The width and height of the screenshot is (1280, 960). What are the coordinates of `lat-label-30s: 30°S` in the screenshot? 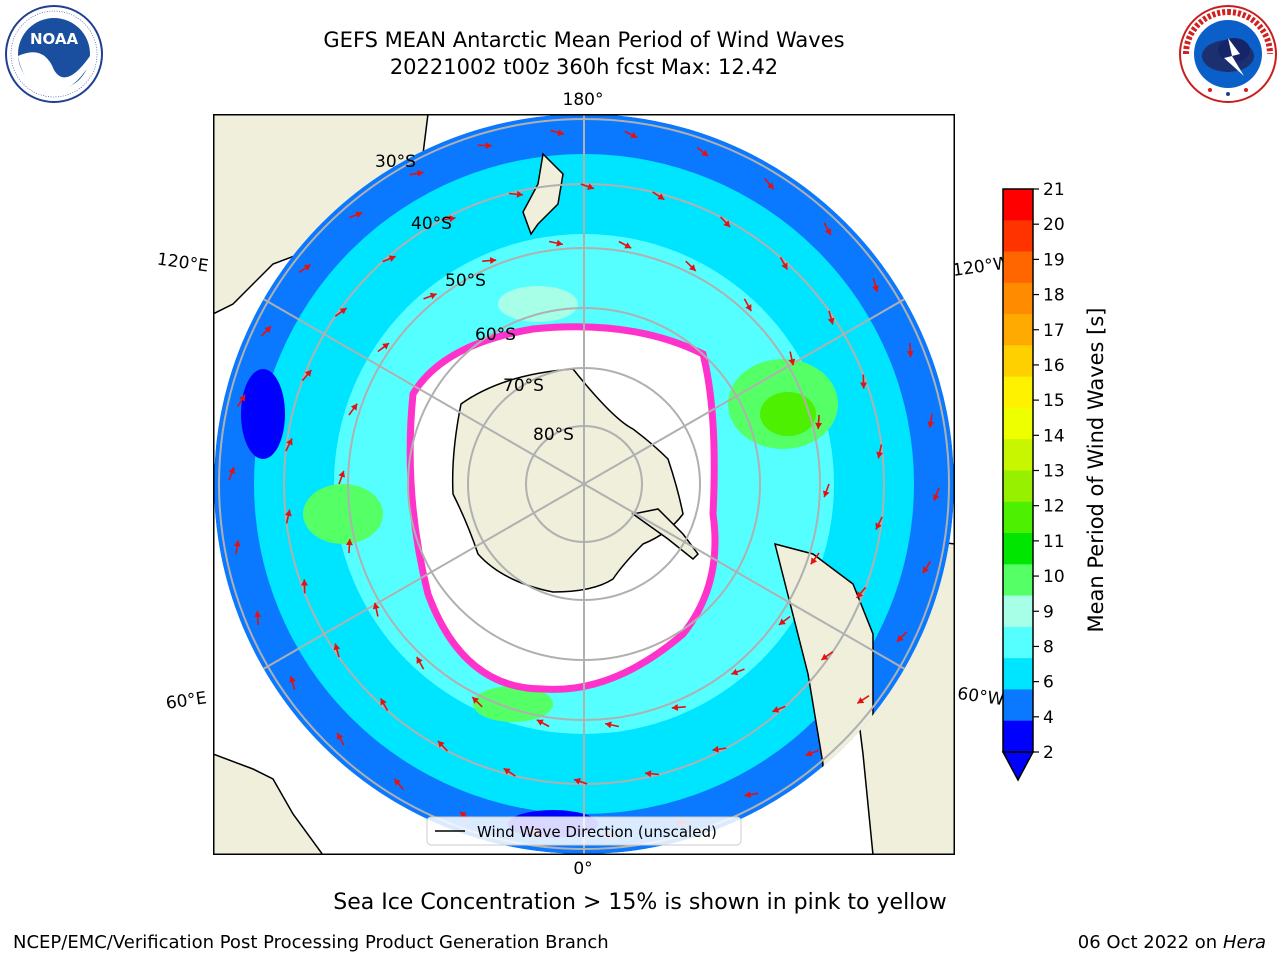 It's located at (395, 162).